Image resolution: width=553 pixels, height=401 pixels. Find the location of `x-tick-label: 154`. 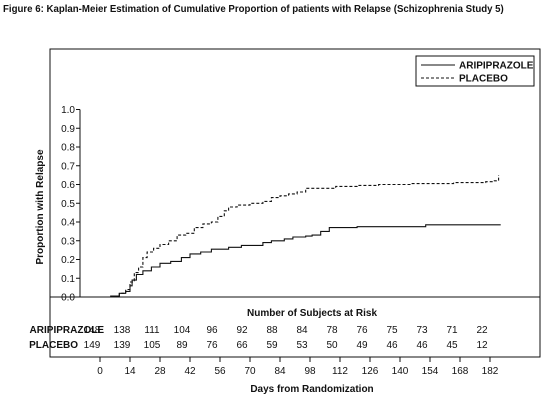

x-tick-label: 154 is located at coordinates (430, 371).